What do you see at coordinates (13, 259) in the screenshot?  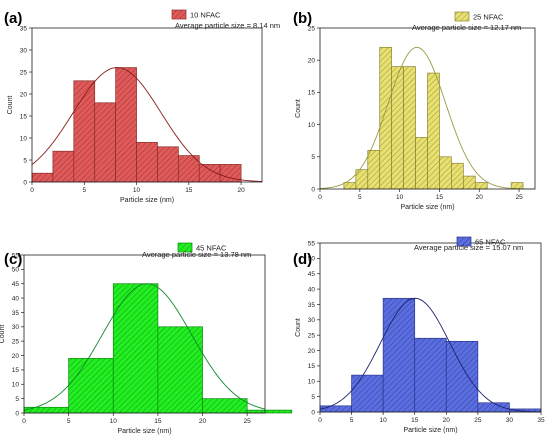 I see `panel-letter: (c)` at bounding box center [13, 259].